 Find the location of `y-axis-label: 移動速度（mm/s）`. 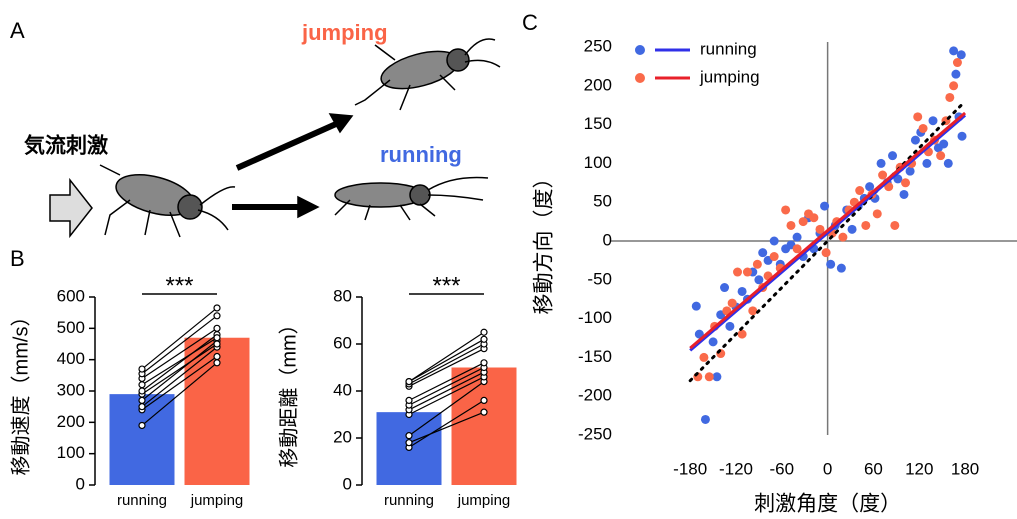

y-axis-label: 移動速度（mm/s） is located at coordinates (20, 391).